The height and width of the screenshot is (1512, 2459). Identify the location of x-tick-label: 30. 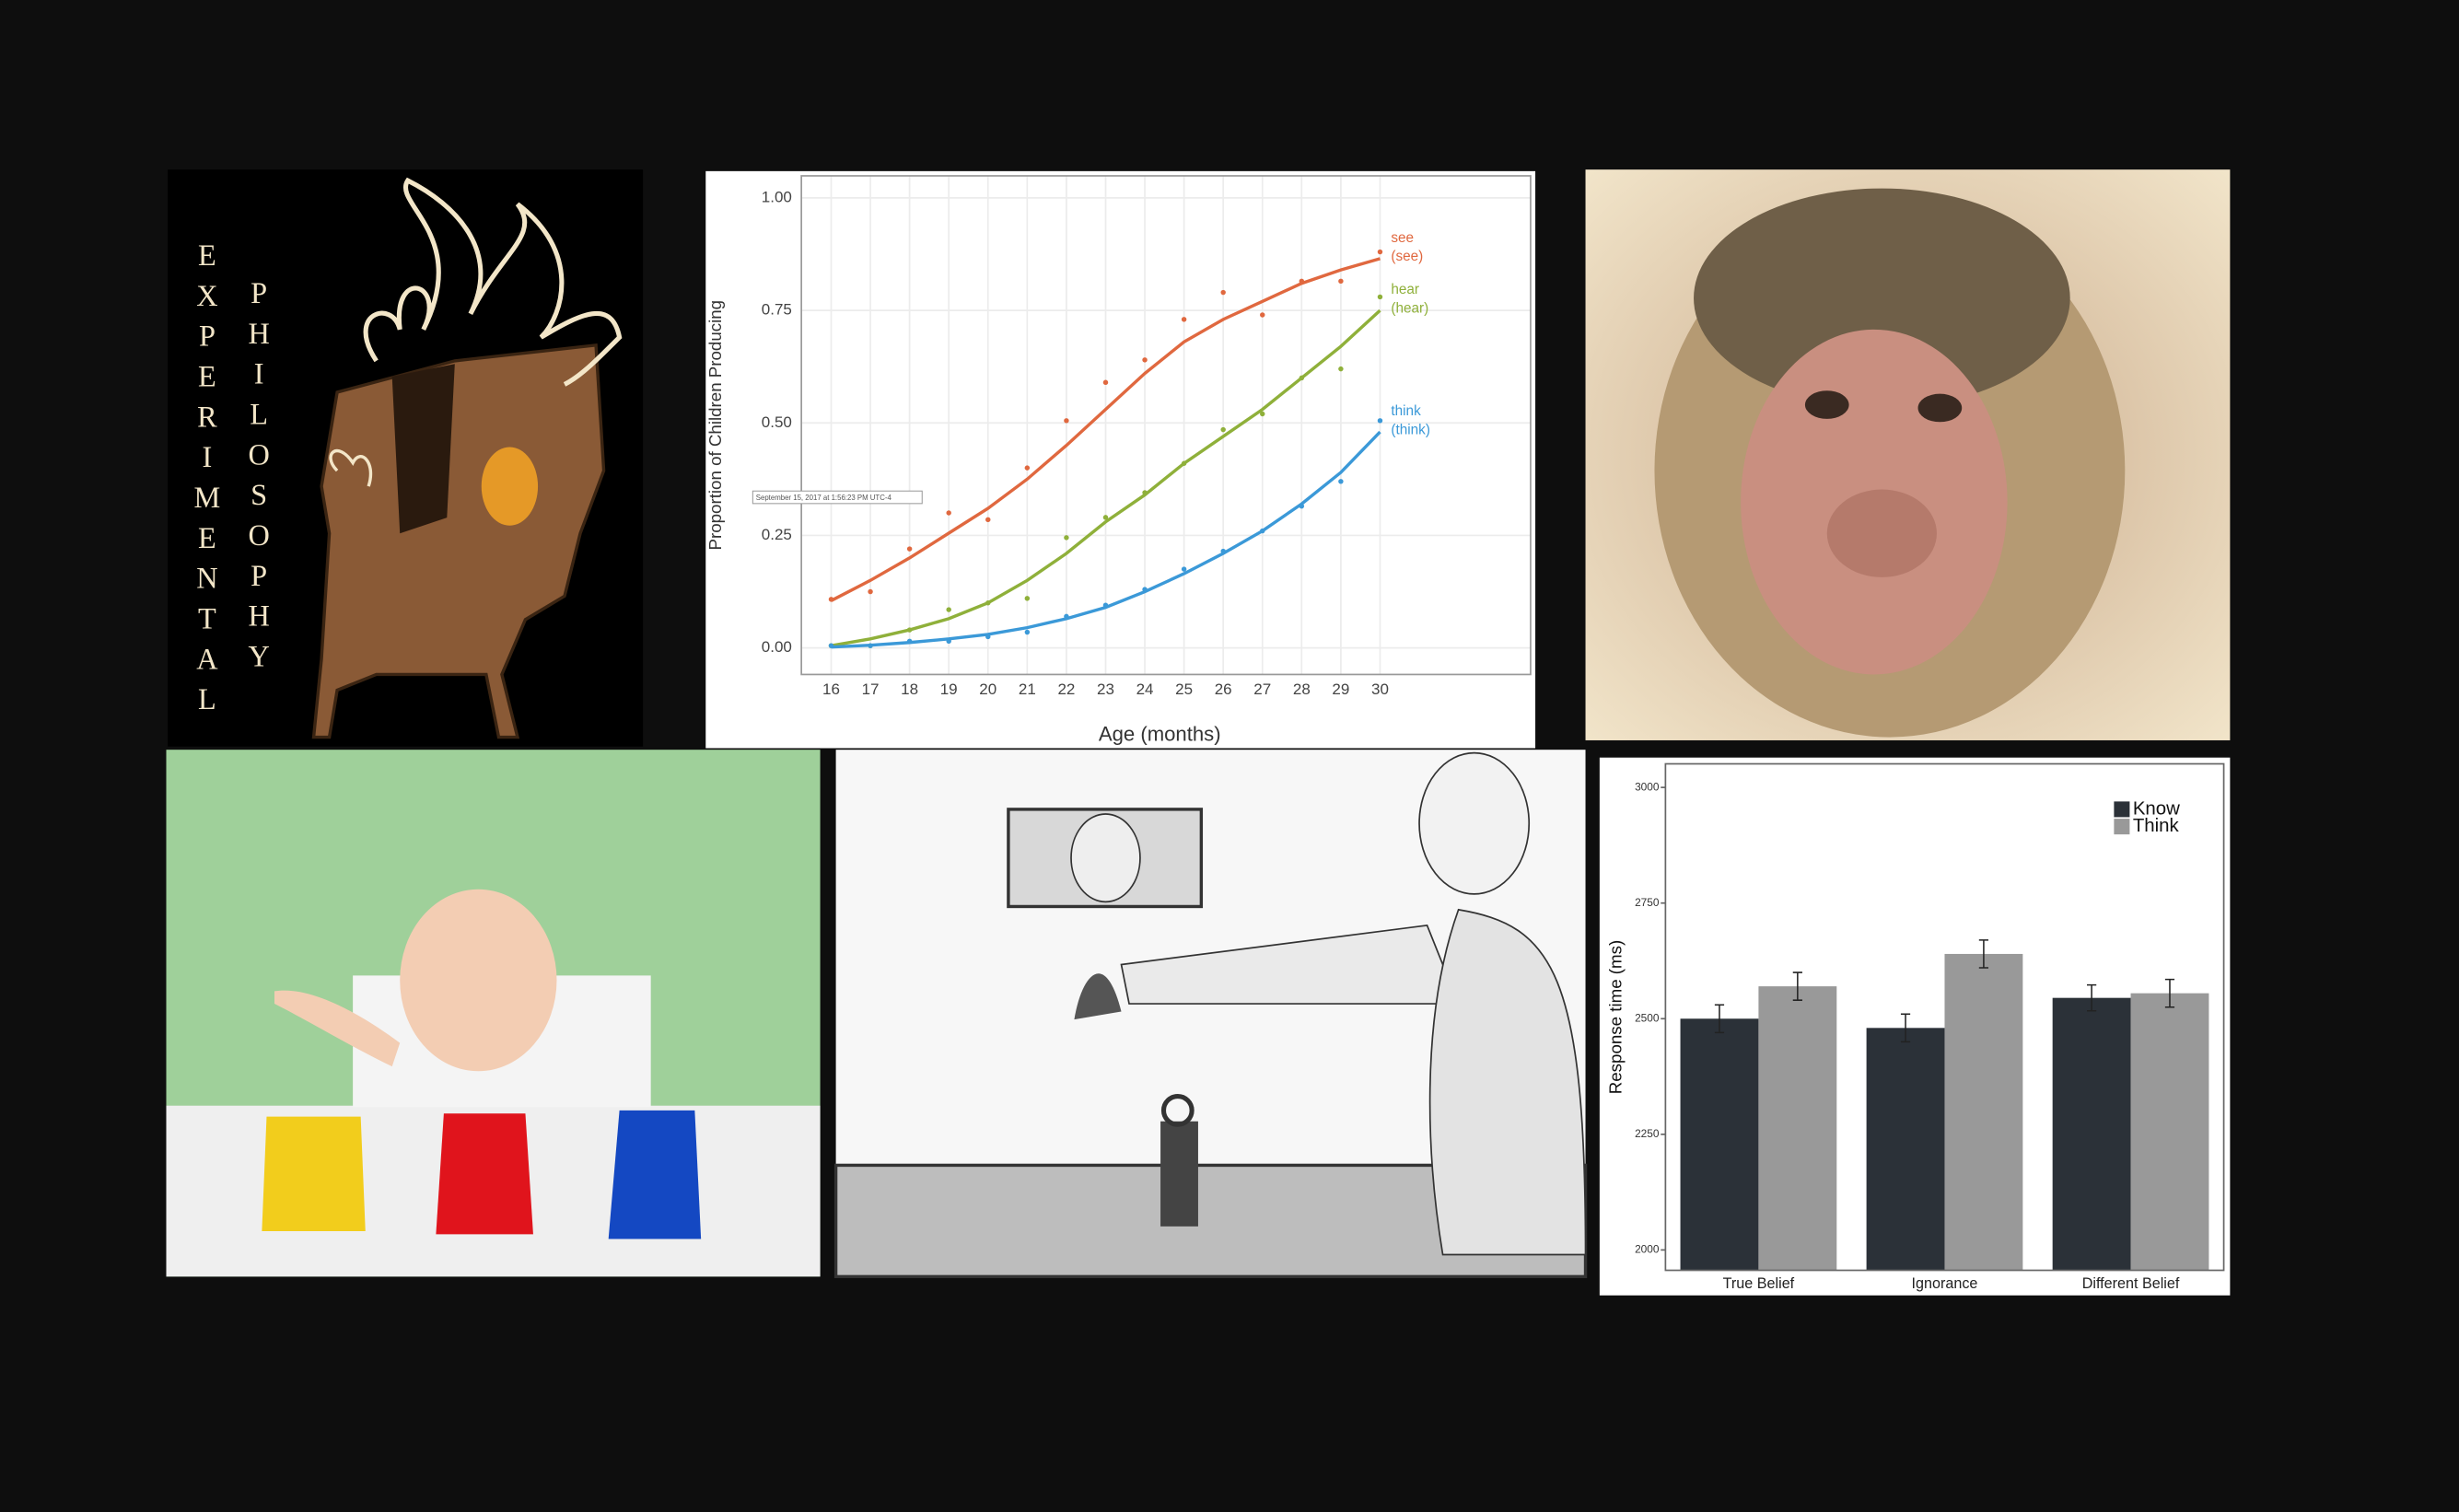
(1380, 689).